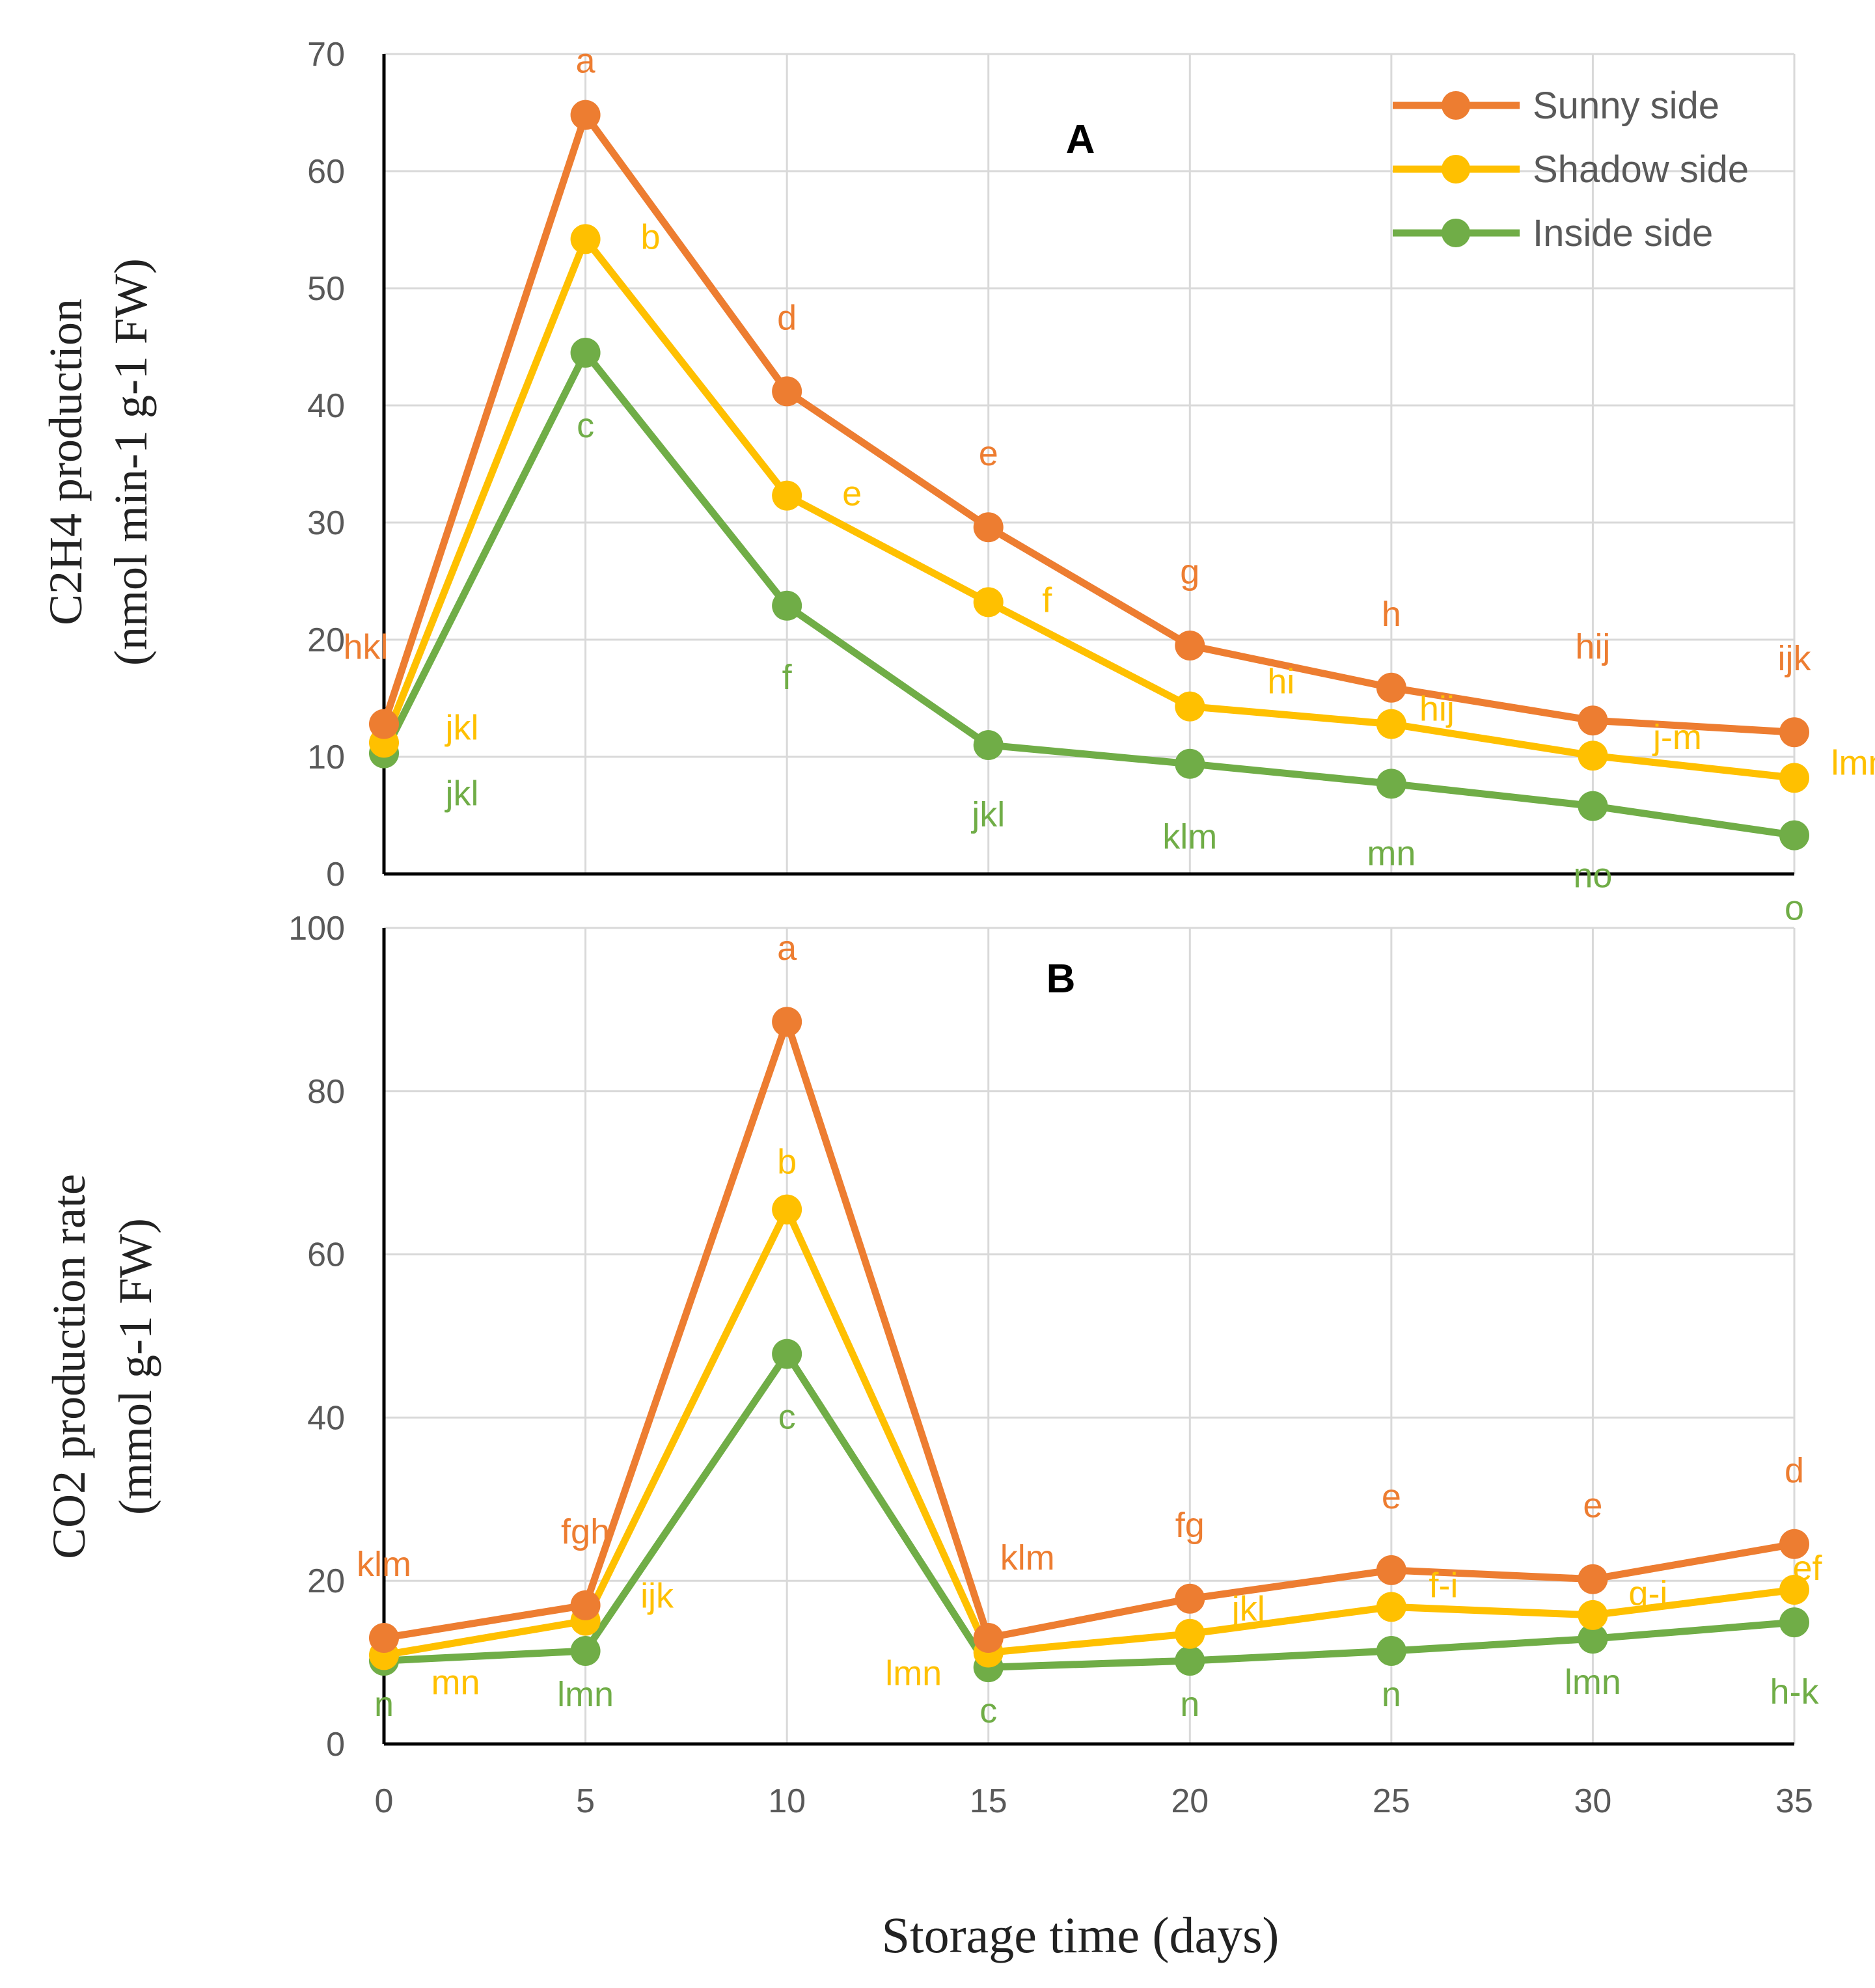 This screenshot has height=1988, width=1875. I want to click on panel-a-significance-label: c, so click(585, 425).